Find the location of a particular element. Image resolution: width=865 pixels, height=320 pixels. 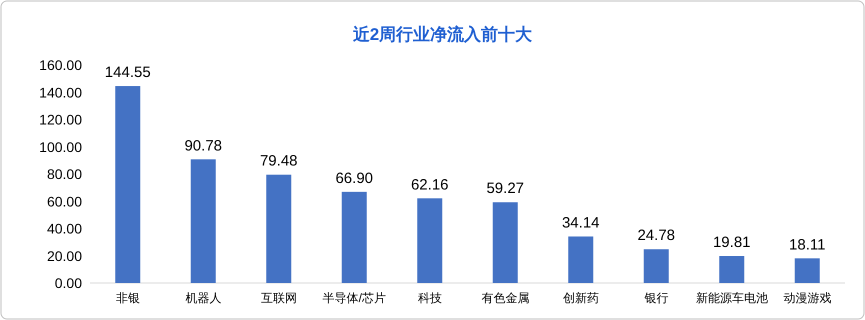

data-label: 62.16 is located at coordinates (429, 185).